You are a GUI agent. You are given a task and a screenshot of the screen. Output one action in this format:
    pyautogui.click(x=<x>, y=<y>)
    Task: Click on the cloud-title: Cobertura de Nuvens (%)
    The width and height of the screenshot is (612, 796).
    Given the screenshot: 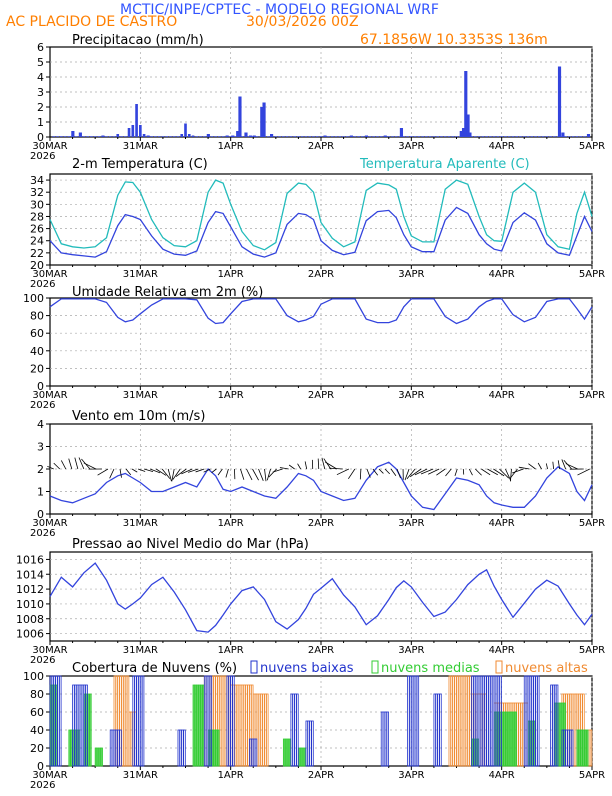 What is the action you would take?
    pyautogui.click(x=154, y=668)
    